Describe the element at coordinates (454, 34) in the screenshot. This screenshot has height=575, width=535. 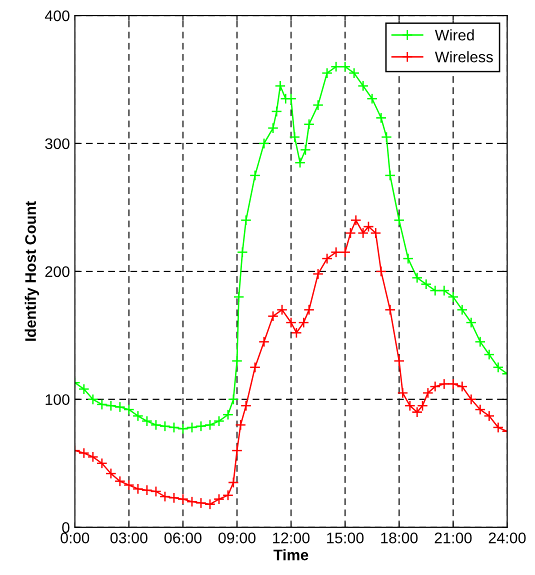
I see `legend-label: Wired` at that location.